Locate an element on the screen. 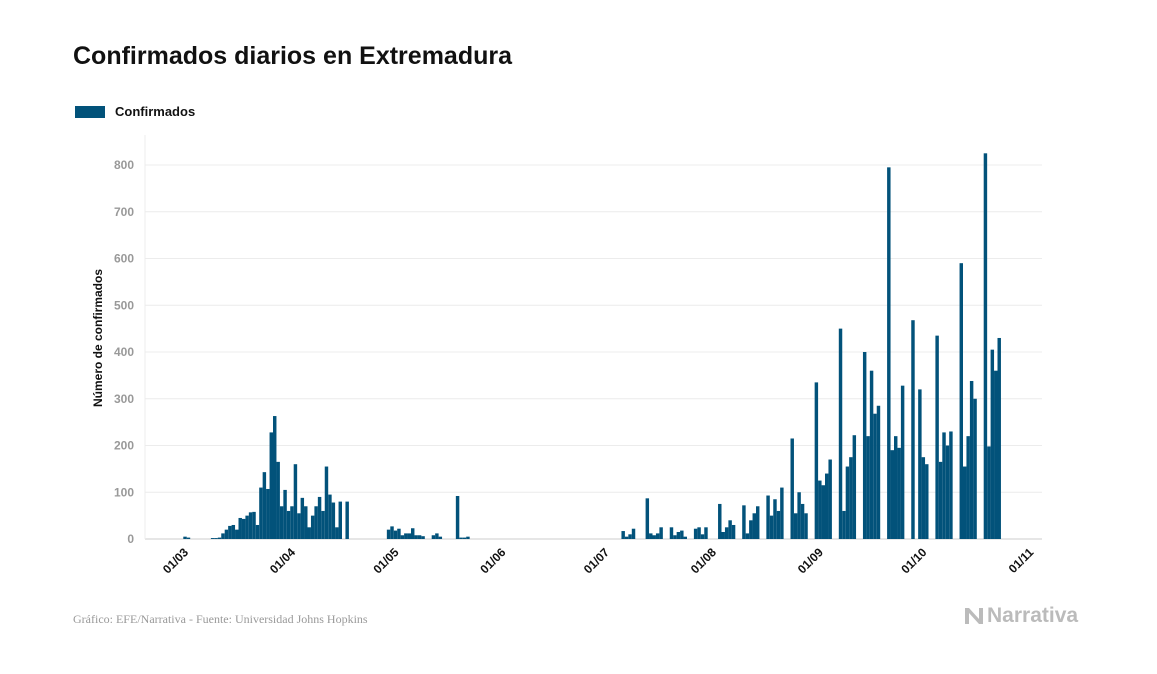  x-tick-label: 01/10 is located at coordinates (913, 560).